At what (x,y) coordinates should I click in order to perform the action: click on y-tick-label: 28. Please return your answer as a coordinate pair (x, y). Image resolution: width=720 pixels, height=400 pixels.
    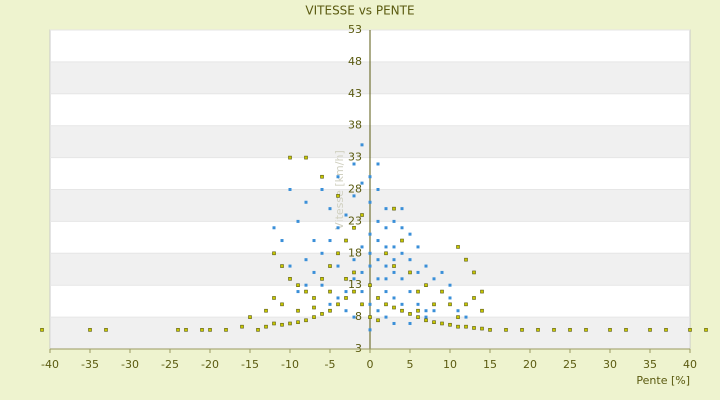
    Looking at the image, I should click on (355, 189).